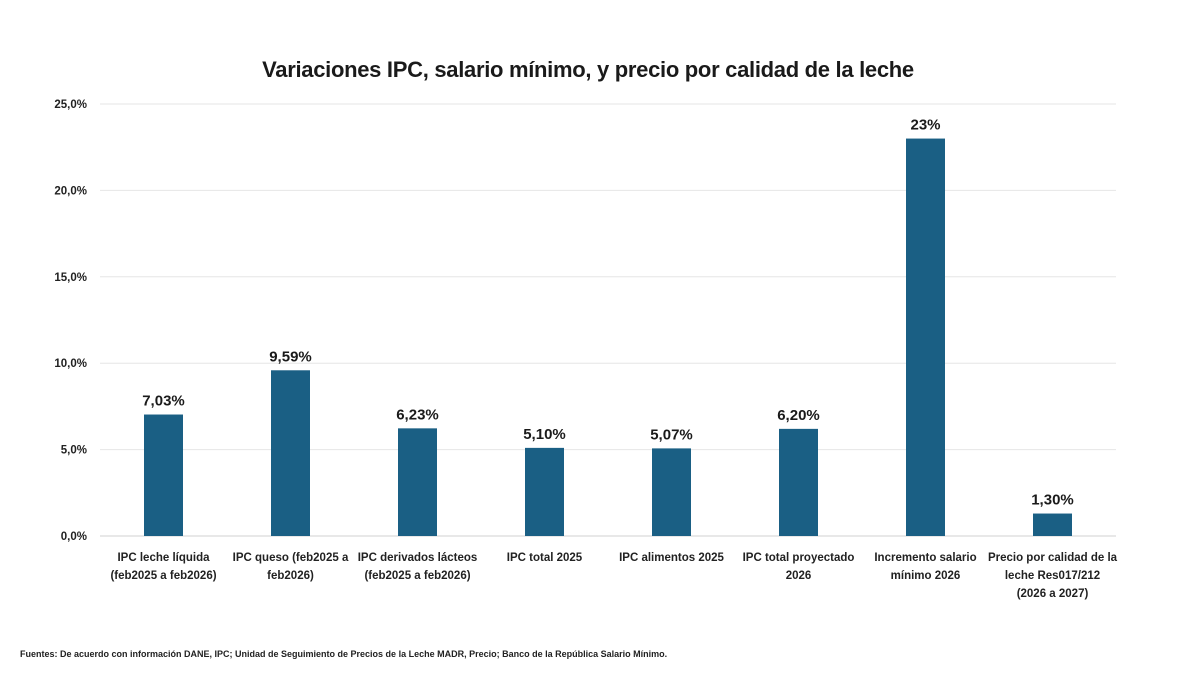 The height and width of the screenshot is (675, 1200). What do you see at coordinates (799, 567) in the screenshot?
I see `x-category-label: IPC total proyectado 2026` at bounding box center [799, 567].